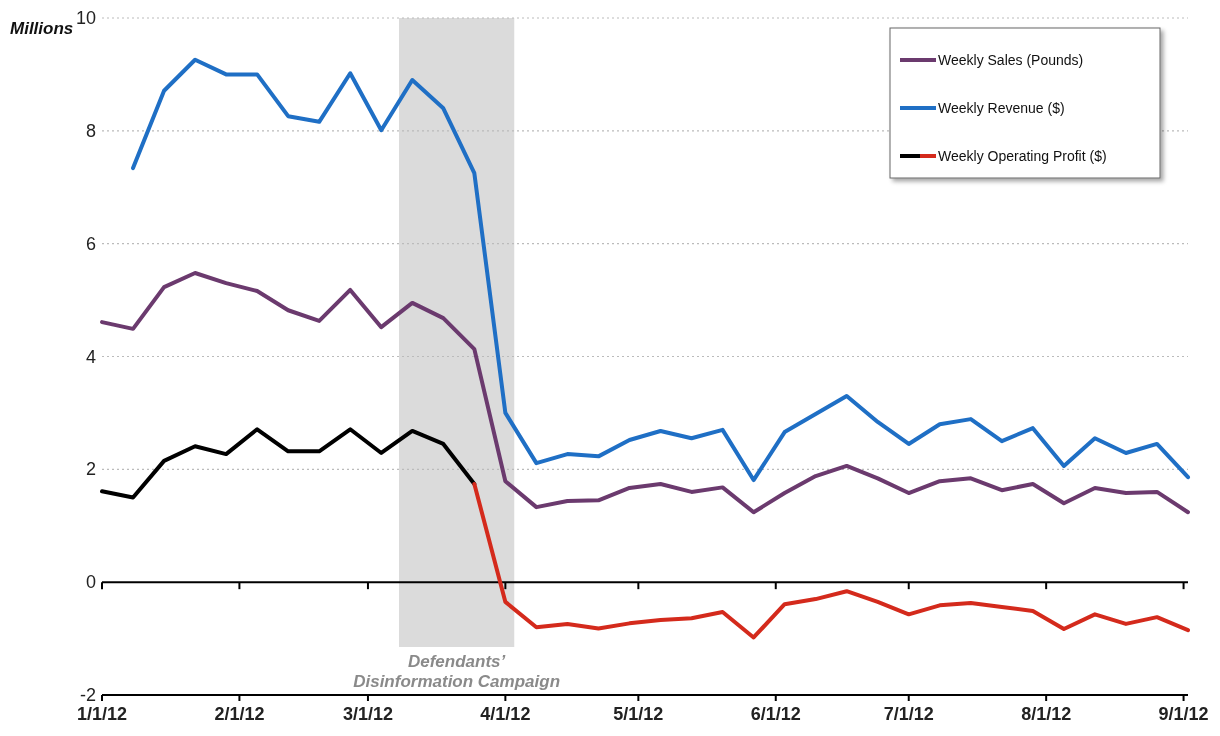 The height and width of the screenshot is (736, 1220). I want to click on x-tick-label: 7/1/12, so click(908, 714).